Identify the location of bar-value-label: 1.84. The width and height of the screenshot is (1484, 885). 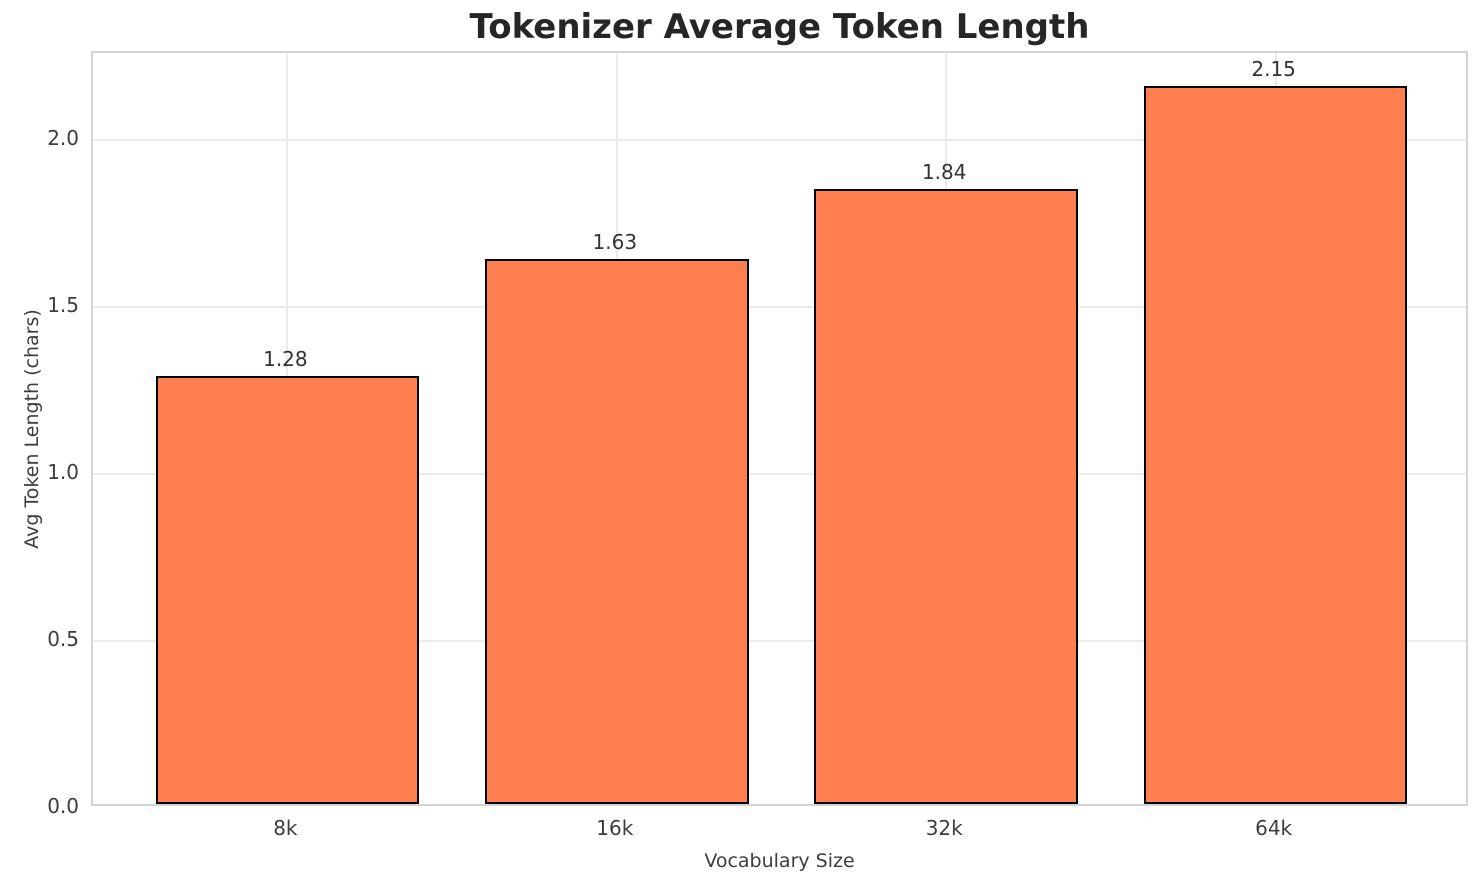
(944, 172).